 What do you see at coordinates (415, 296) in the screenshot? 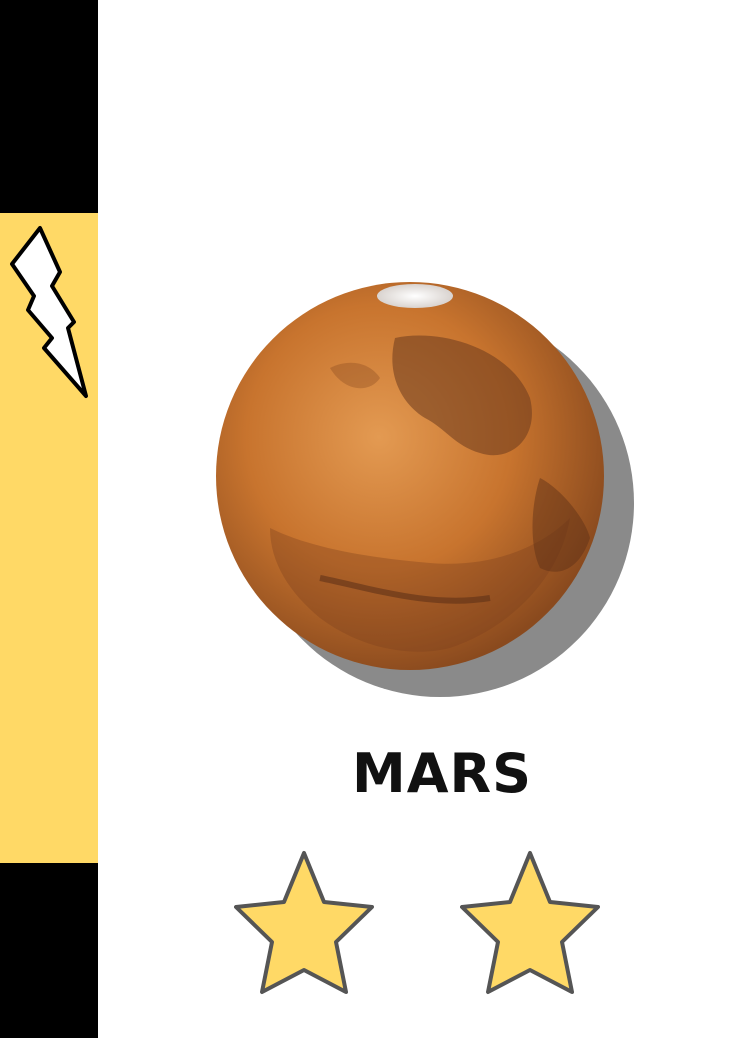
I see `polar-cap` at bounding box center [415, 296].